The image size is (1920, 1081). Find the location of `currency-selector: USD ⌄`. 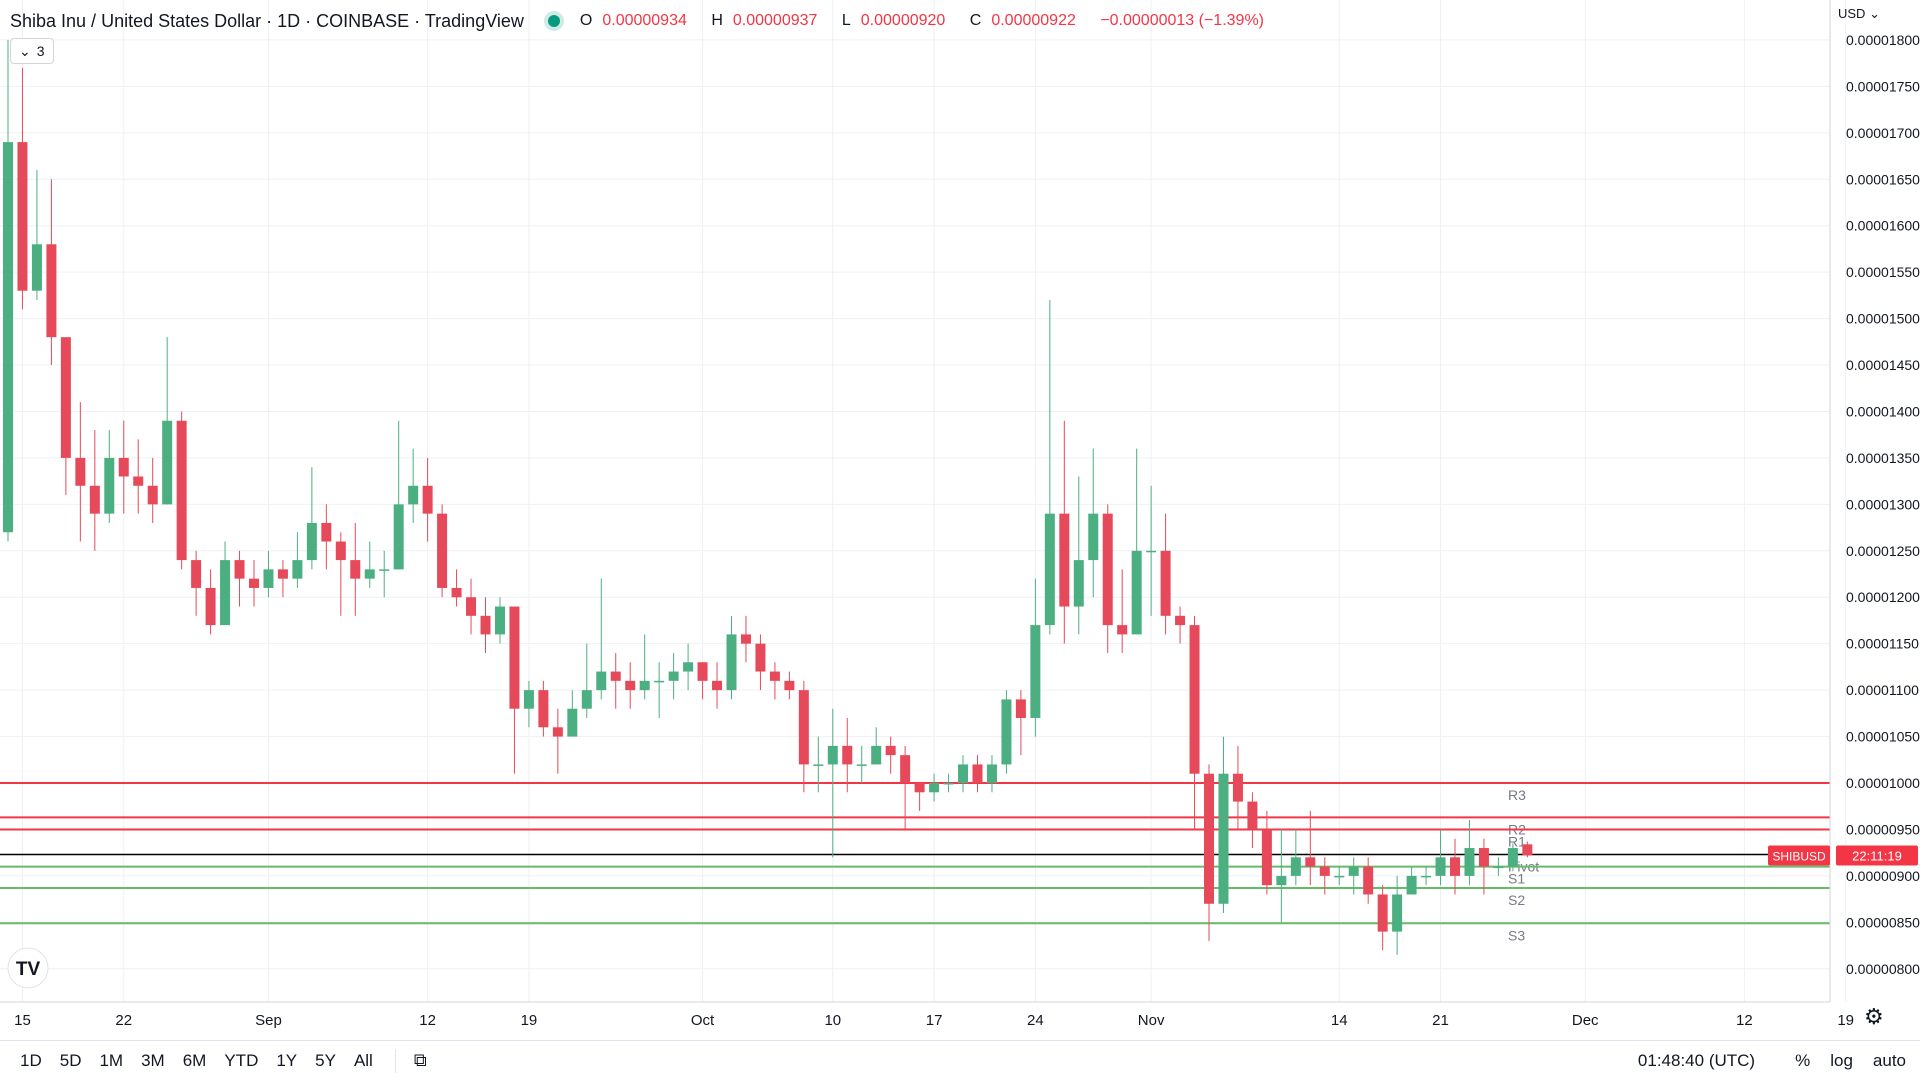

currency-selector: USD ⌄ is located at coordinates (1859, 14).